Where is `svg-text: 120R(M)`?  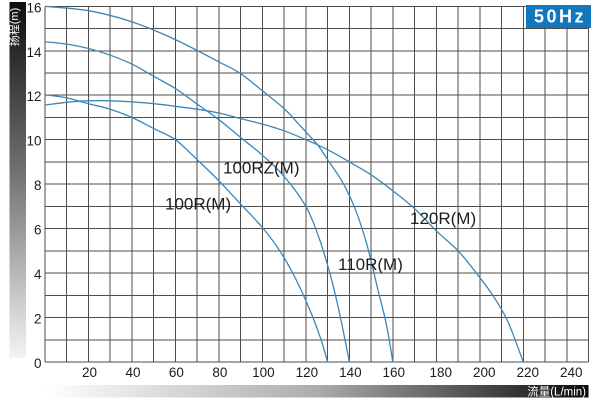 svg-text: 120R(M) is located at coordinates (443, 218).